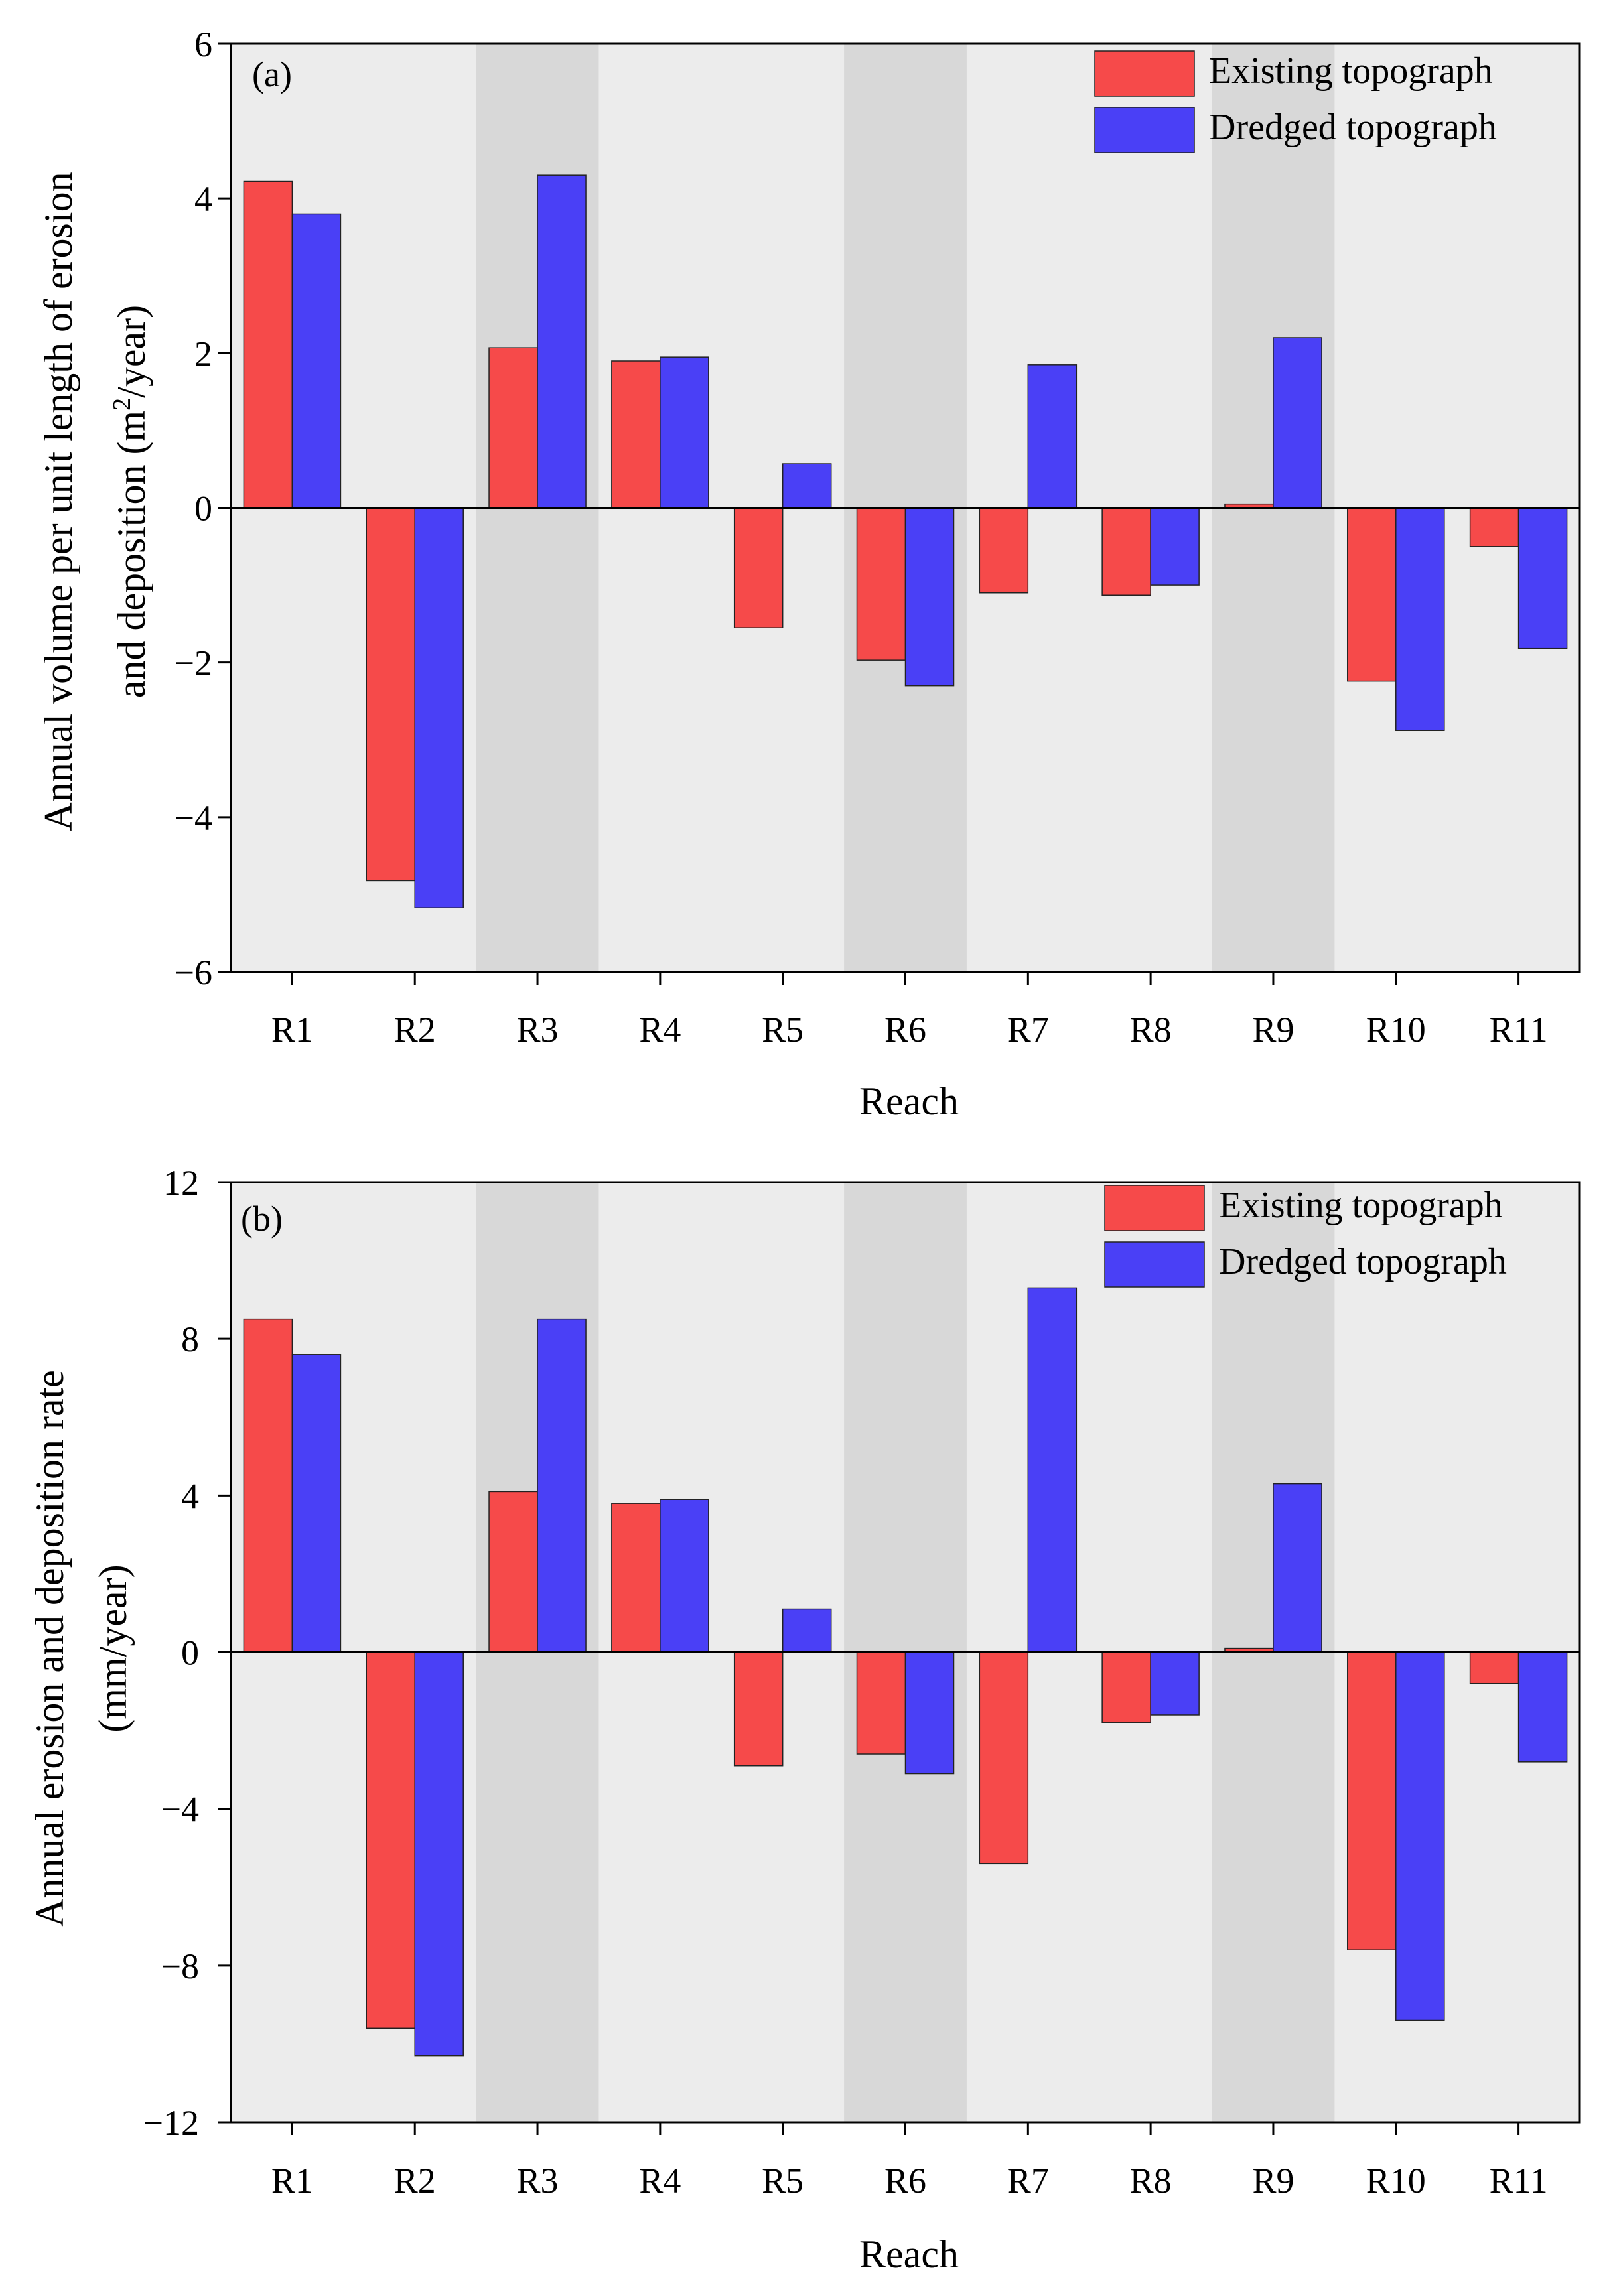  What do you see at coordinates (1053, 1470) in the screenshot?
I see `panel-b-bar-dredged-r7` at bounding box center [1053, 1470].